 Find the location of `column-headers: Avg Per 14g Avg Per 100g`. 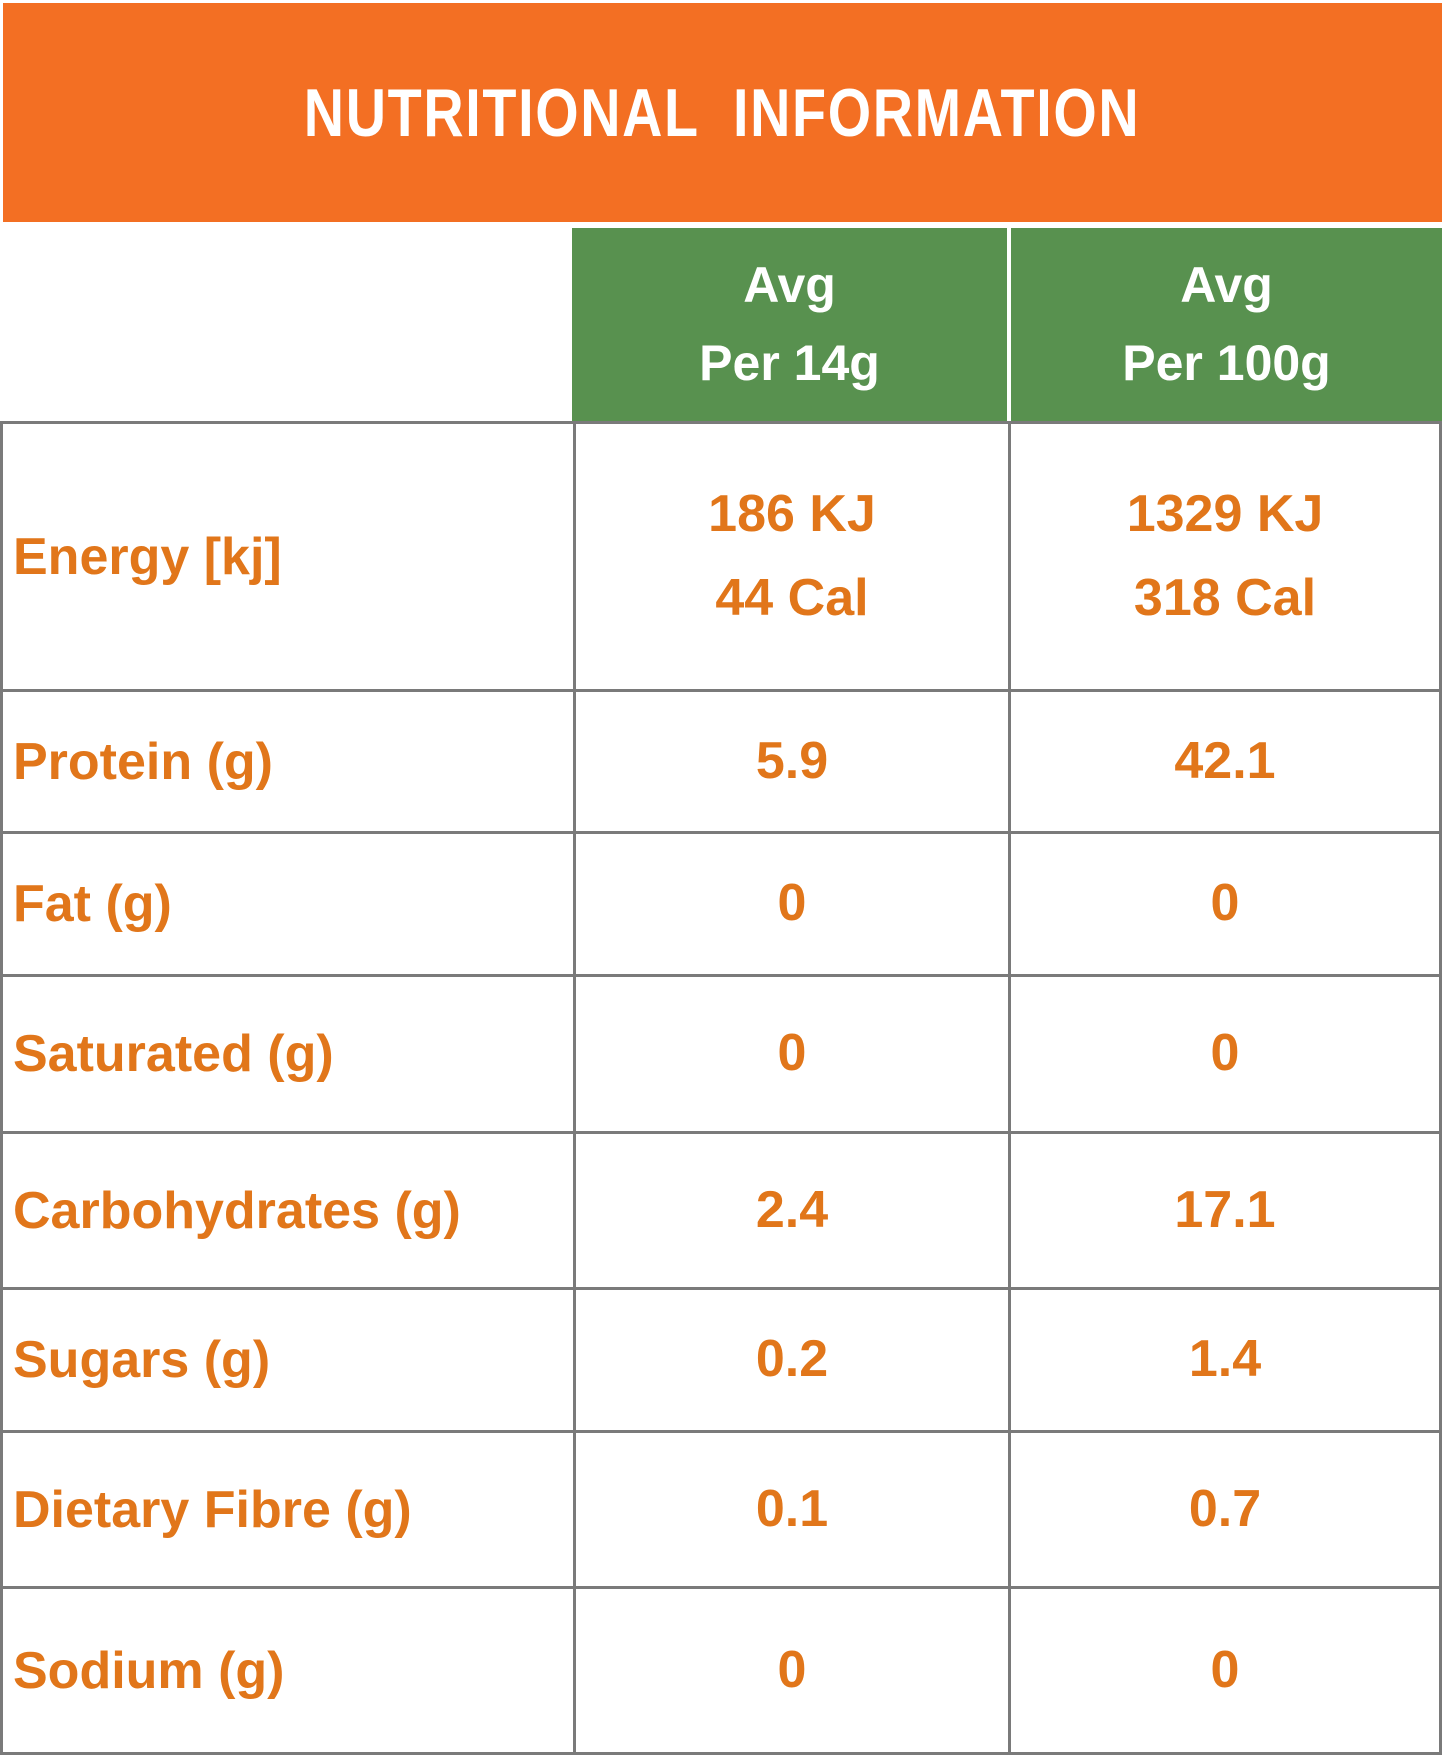

column-headers: Avg Per 14g Avg Per 100g is located at coordinates (1007, 324).